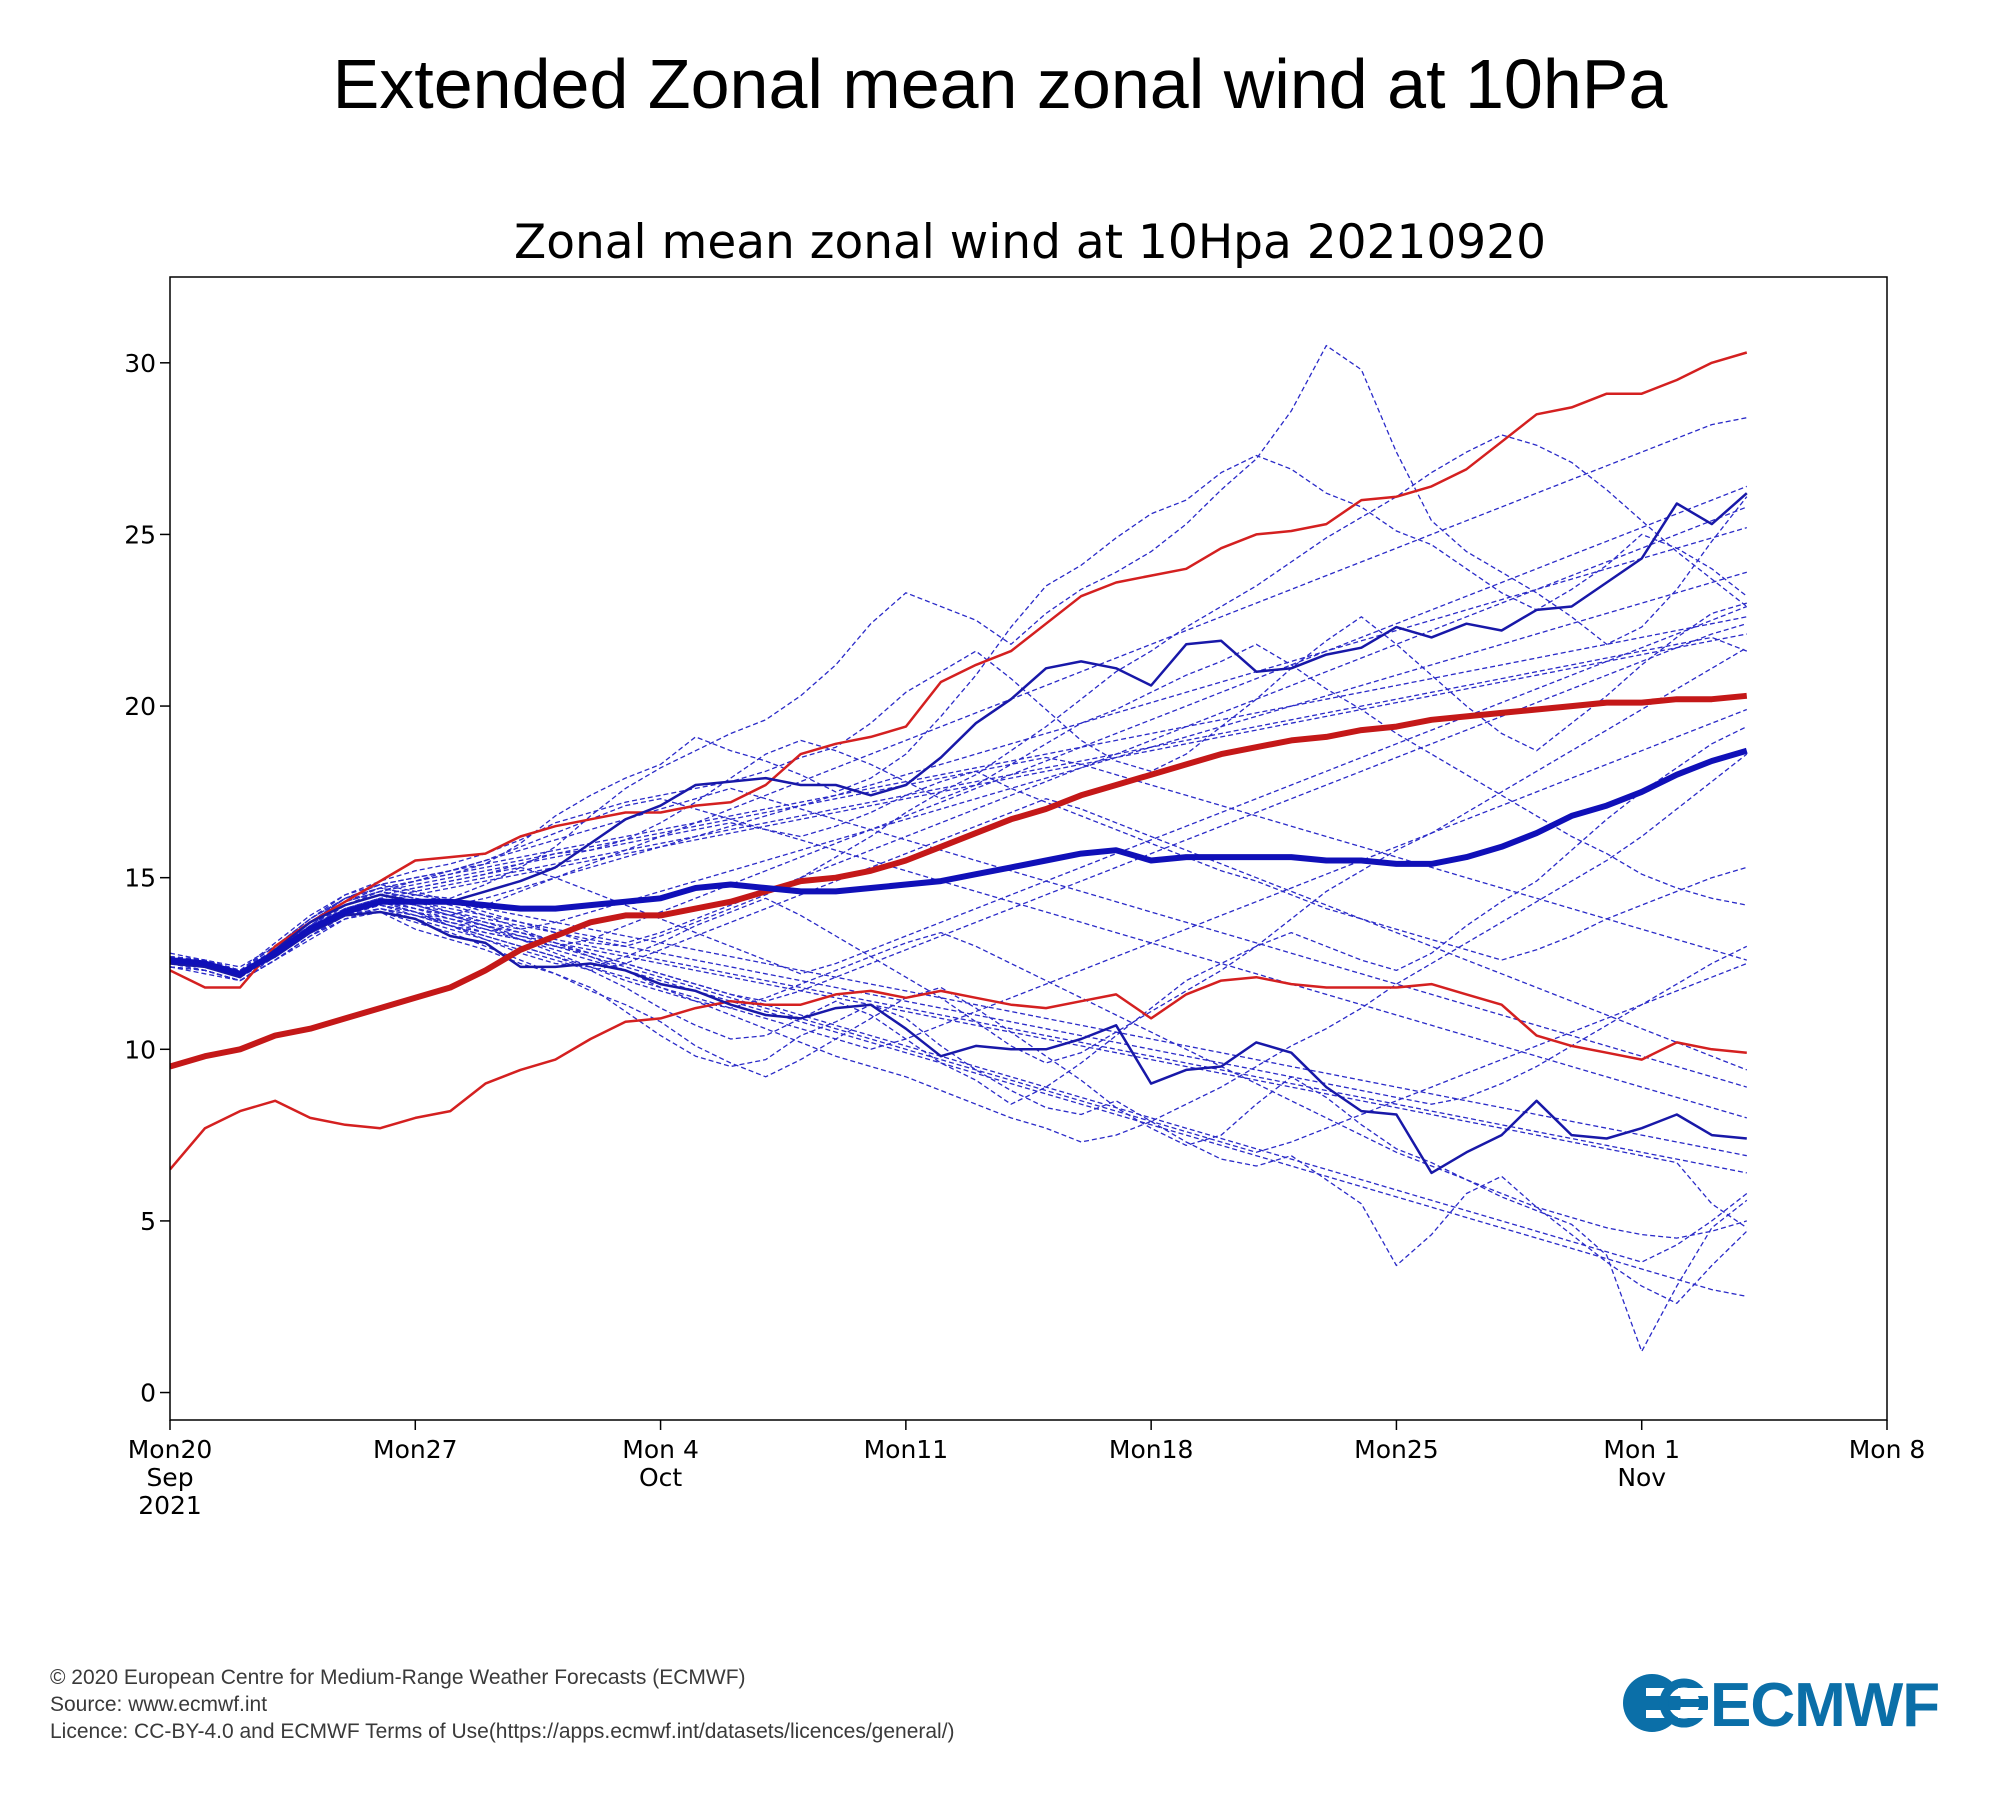 This screenshot has height=1800, width=2000. I want to click on x-tick-sublabel: Nov, so click(1641, 1477).